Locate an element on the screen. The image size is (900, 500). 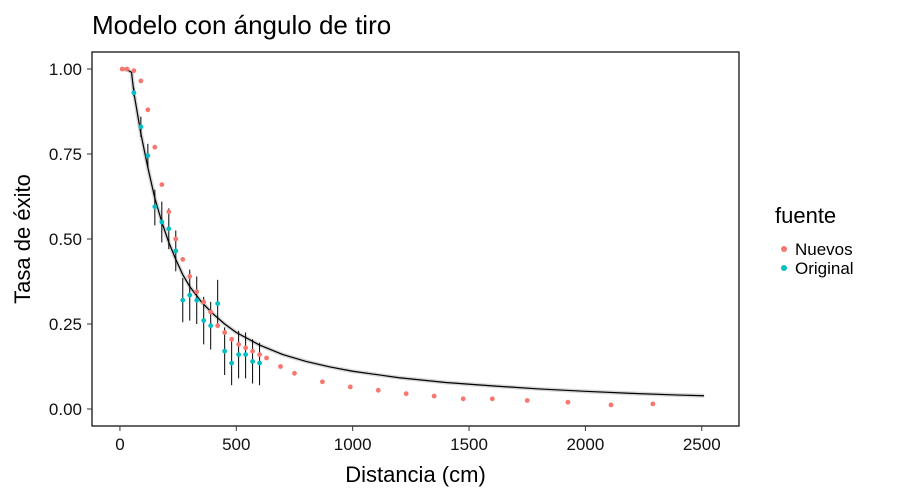
legend: fuente Nuevos Original is located at coordinates (814, 240).